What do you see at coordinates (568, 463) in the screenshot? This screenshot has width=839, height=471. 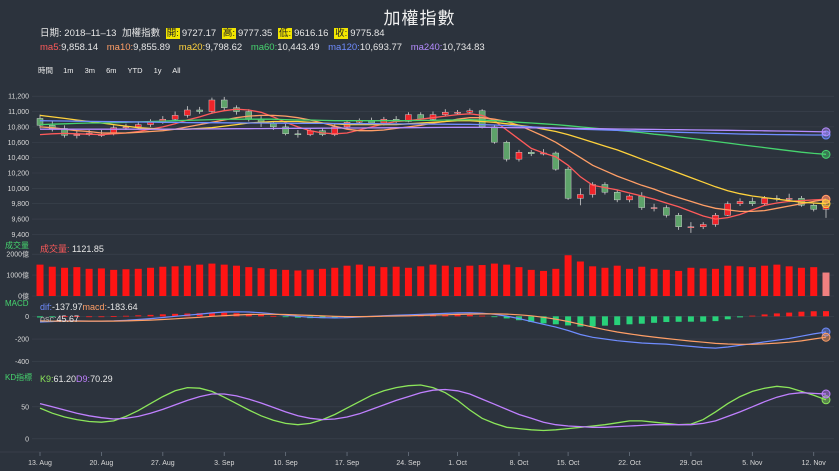 I see `x-tick-label: 15. Oct` at bounding box center [568, 463].